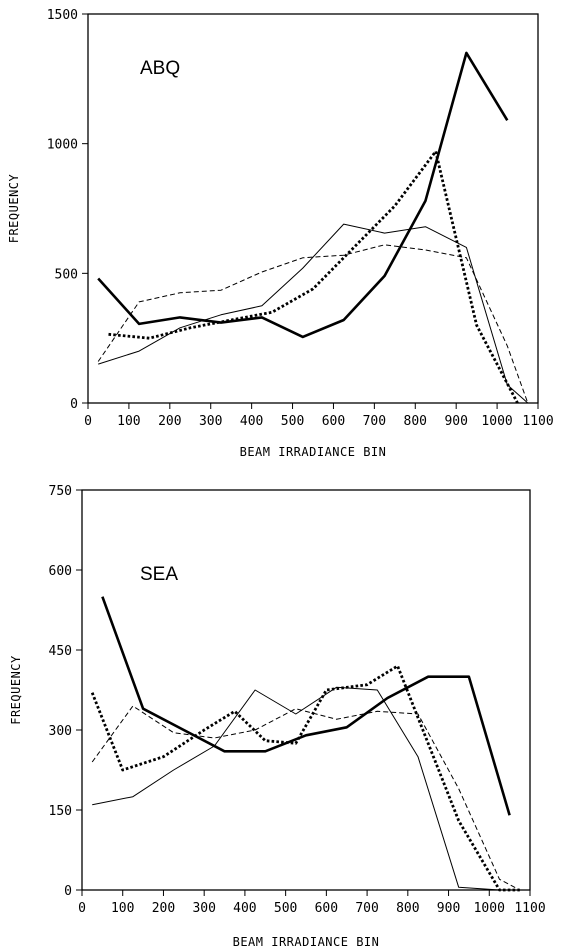 The width and height of the screenshot is (565, 949). What do you see at coordinates (210, 421) in the screenshot?
I see `abq-x-tick-label: 300` at bounding box center [210, 421].